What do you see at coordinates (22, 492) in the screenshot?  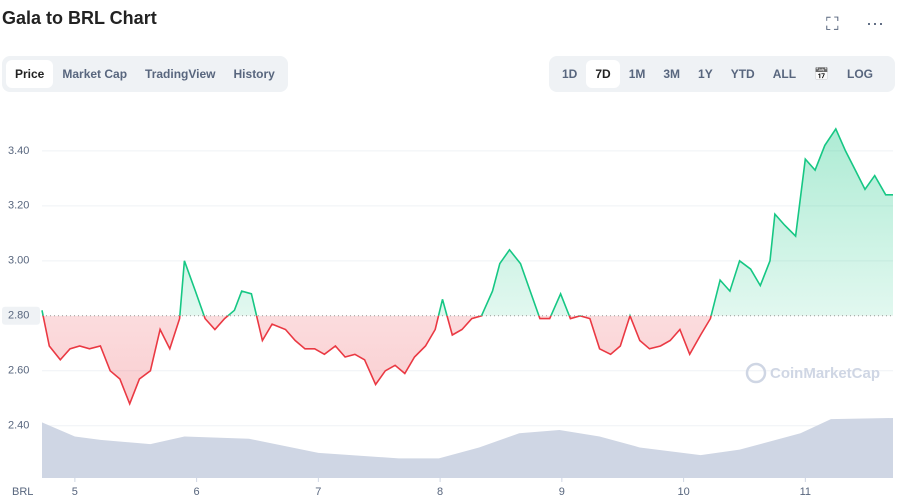 I see `x-axis-label: BRL` at bounding box center [22, 492].